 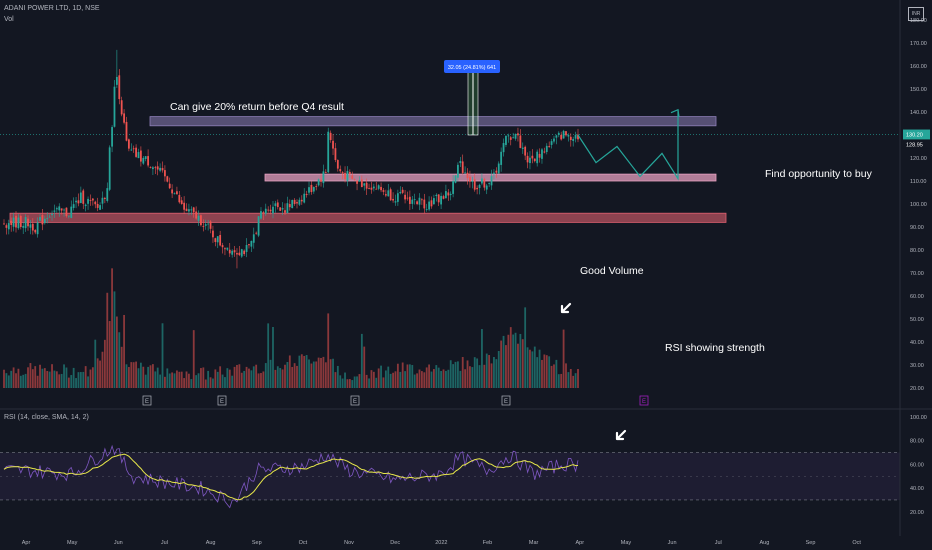 What do you see at coordinates (580, 543) in the screenshot?
I see `time-axis-tick: Apr` at bounding box center [580, 543].